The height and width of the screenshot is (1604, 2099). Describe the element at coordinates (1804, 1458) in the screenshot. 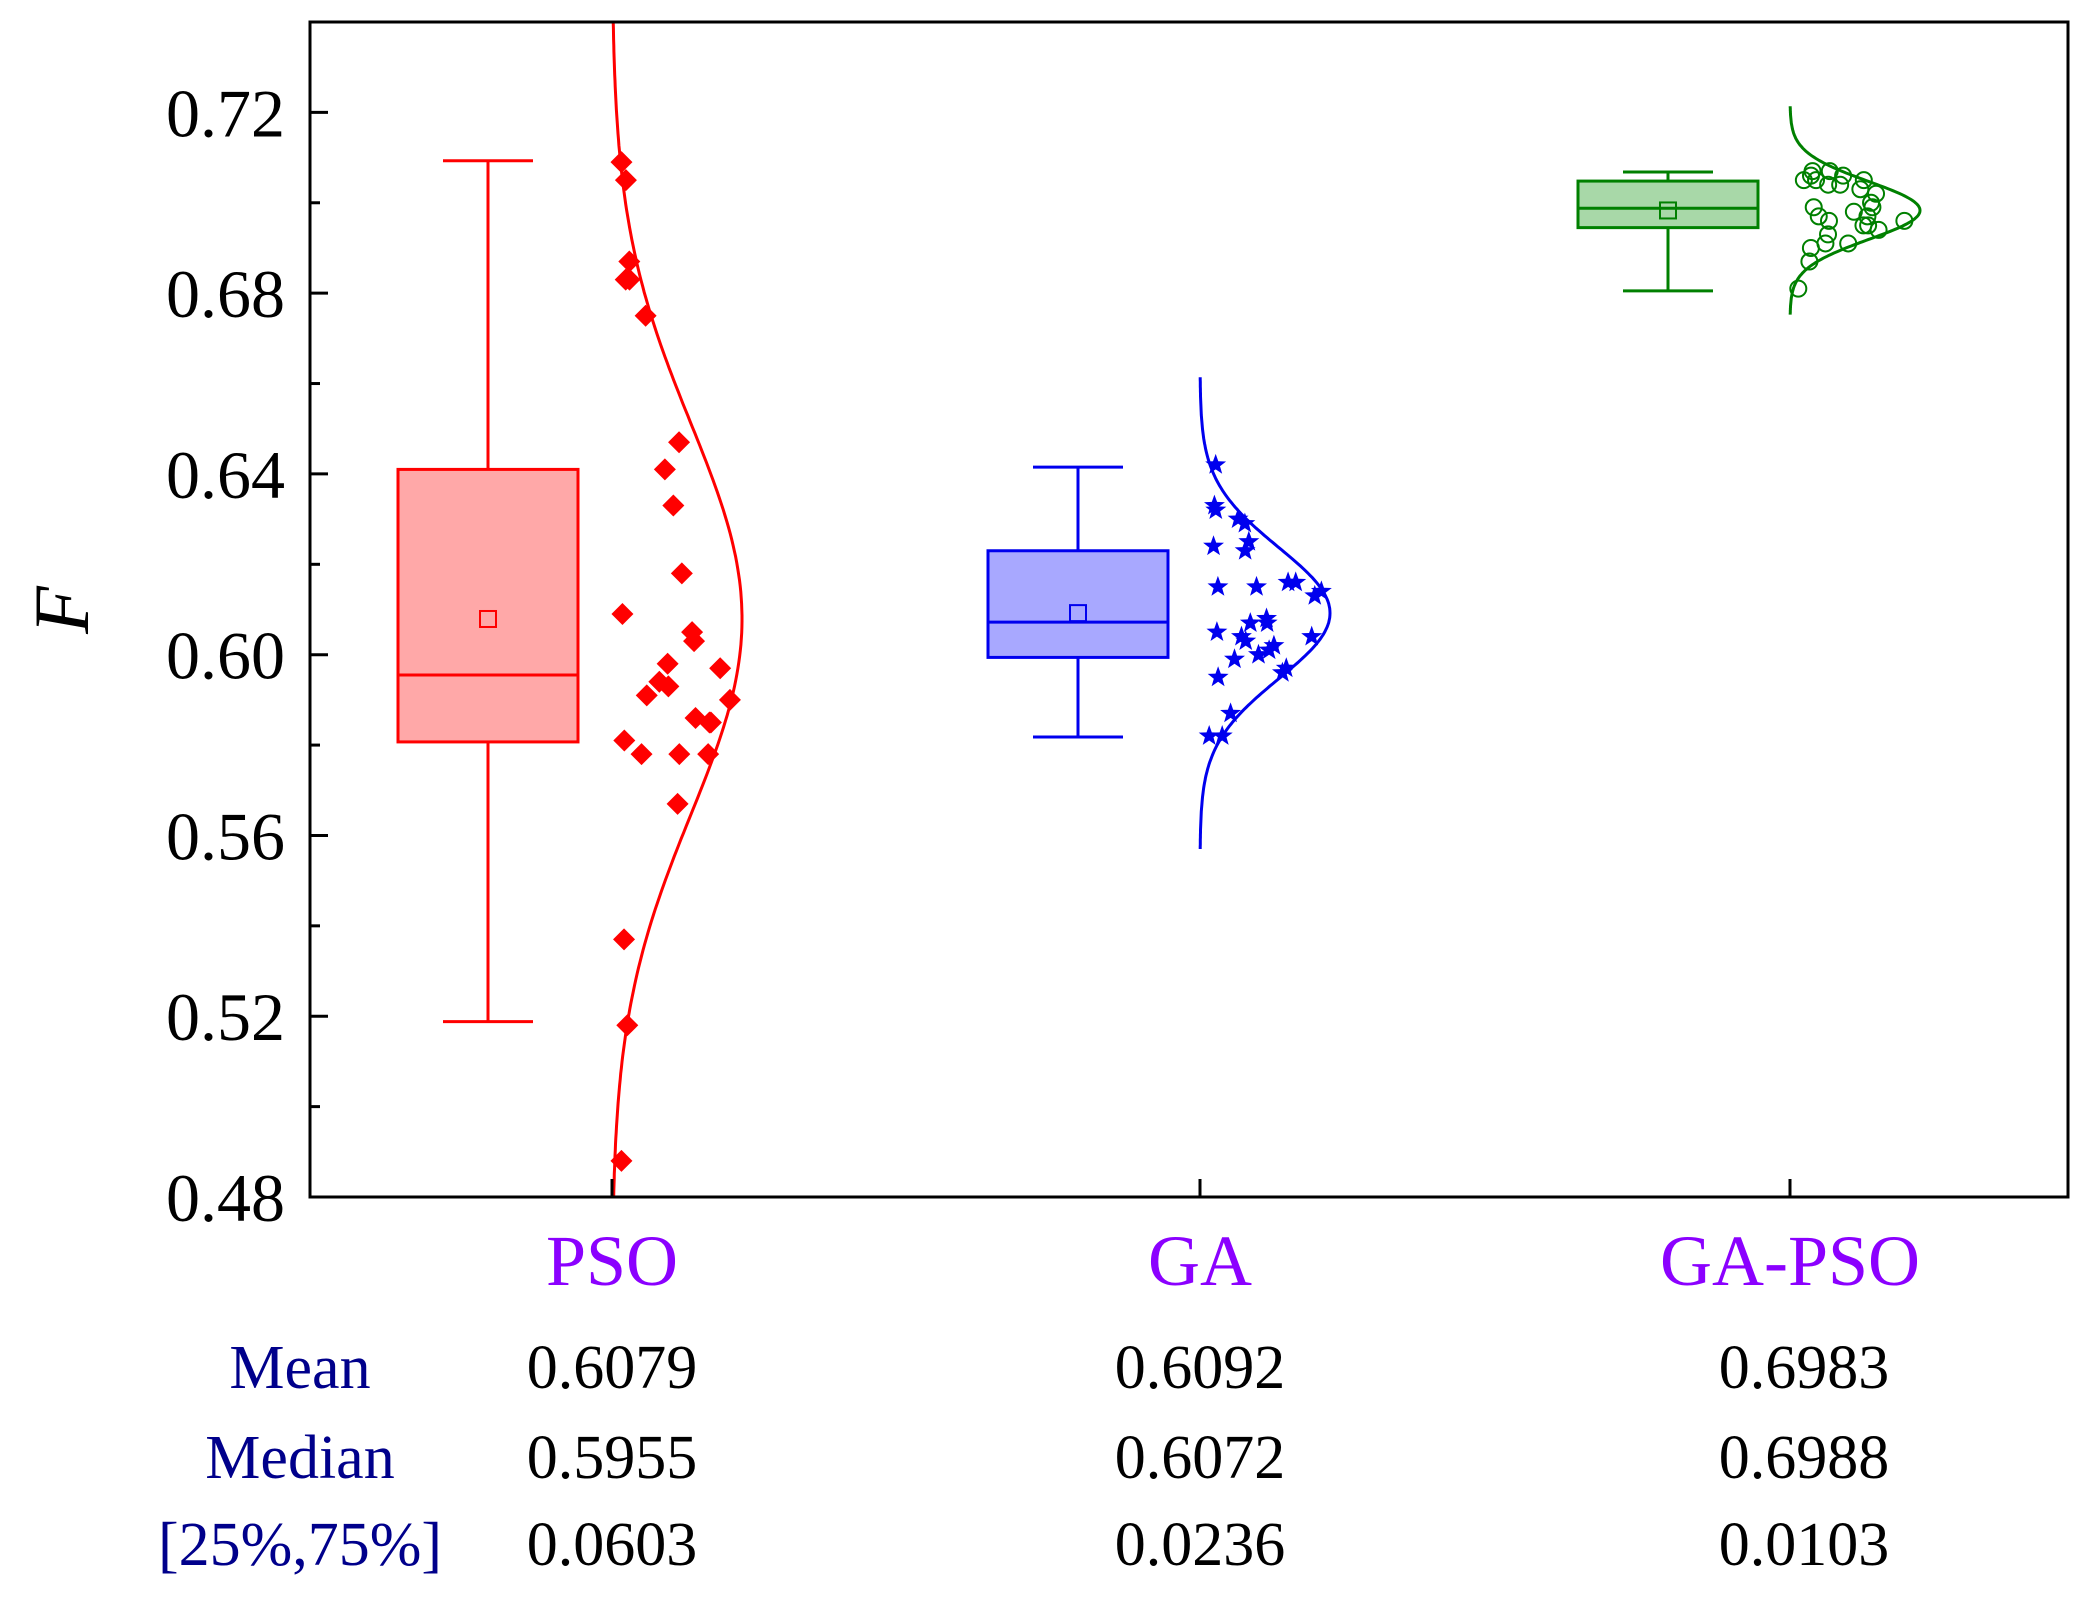

I see `stat-value-median: 0.6988` at that location.